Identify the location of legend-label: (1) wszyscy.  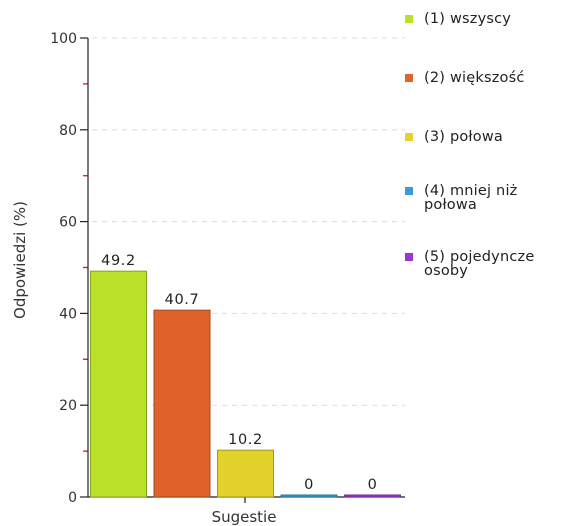
(468, 19).